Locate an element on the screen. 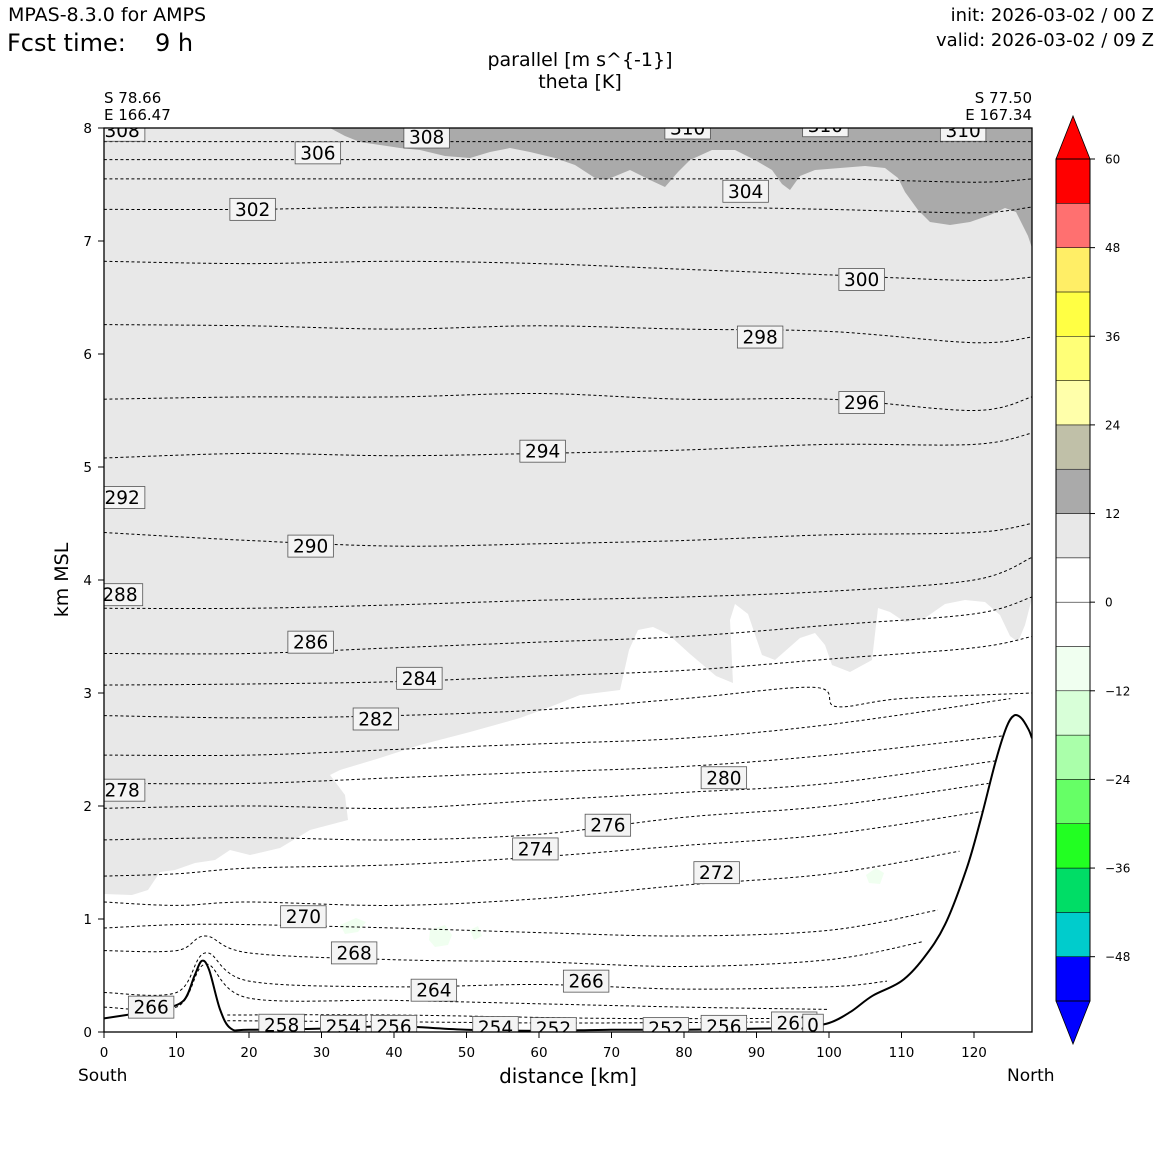 This screenshot has height=1160, width=1160. theta-label-264: 264 is located at coordinates (434, 990).